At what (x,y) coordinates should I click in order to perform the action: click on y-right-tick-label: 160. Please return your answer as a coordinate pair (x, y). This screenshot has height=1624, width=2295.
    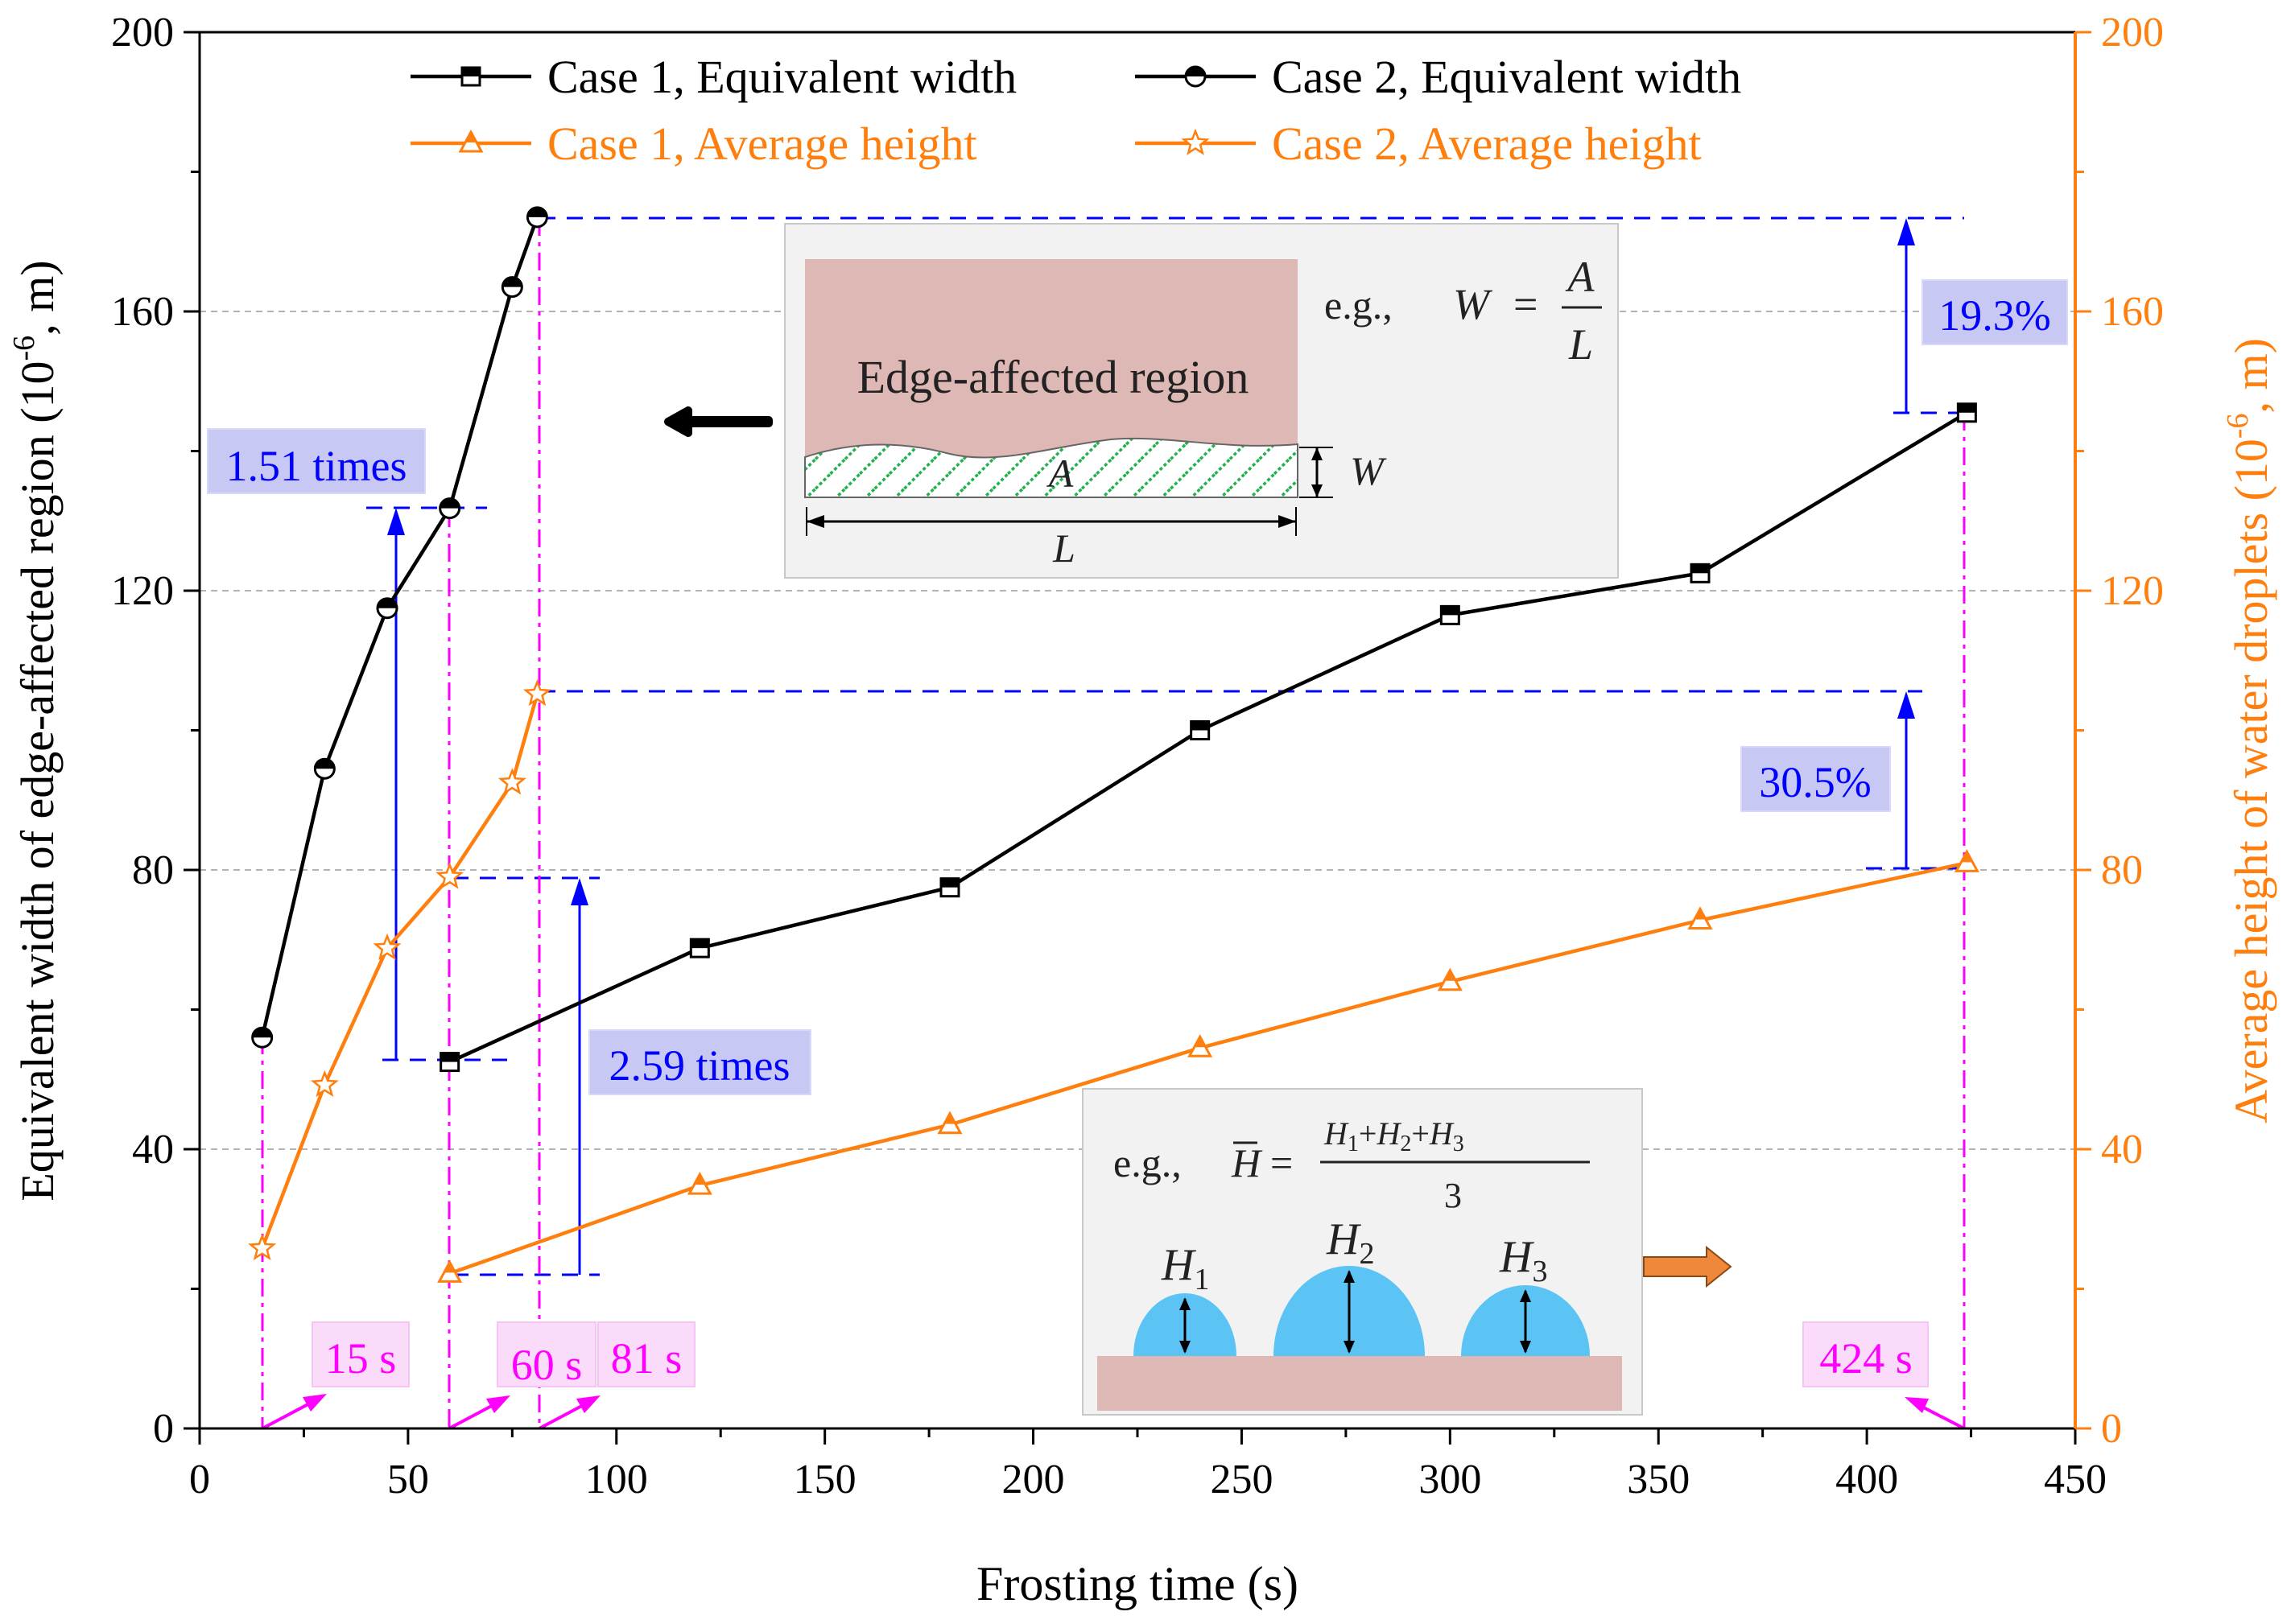
    Looking at the image, I should click on (2133, 312).